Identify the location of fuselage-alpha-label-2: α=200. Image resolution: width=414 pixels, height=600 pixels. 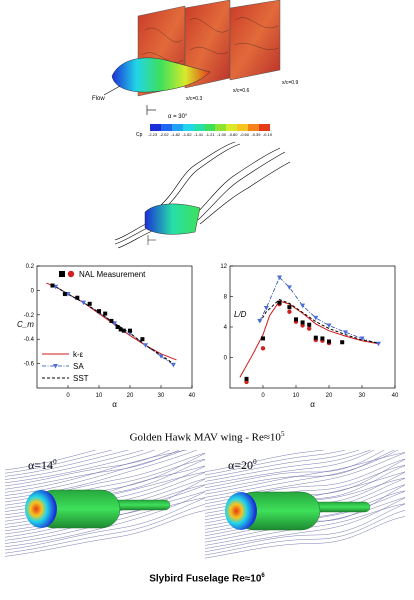
(242, 465).